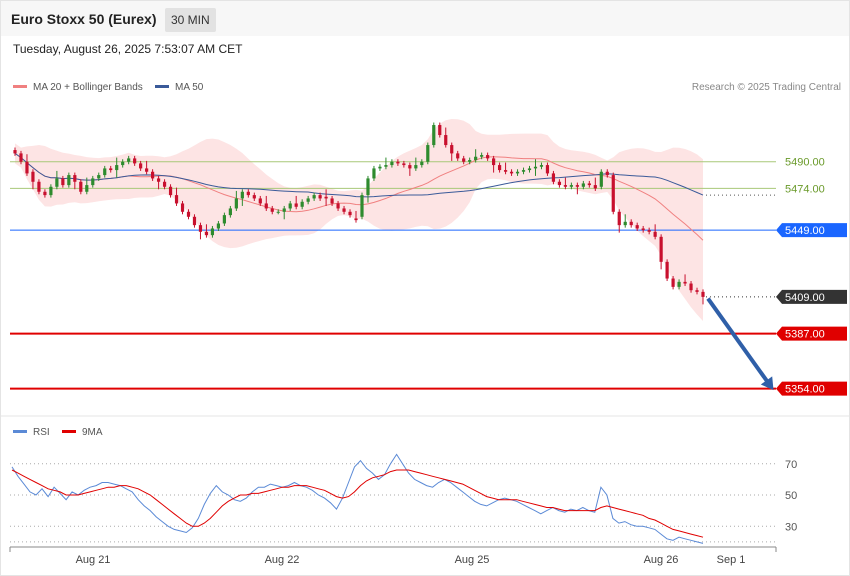  Describe the element at coordinates (282, 560) in the screenshot. I see `x-axis-tick-label: Aug 22` at that location.